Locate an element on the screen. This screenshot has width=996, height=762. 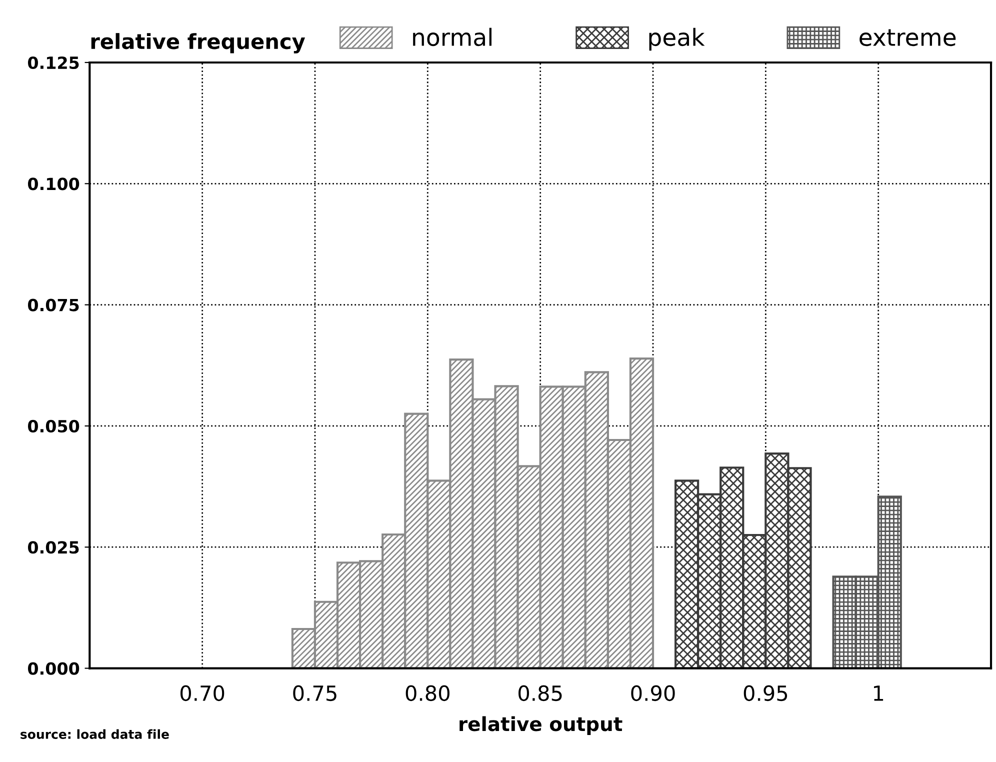
source-note: source: load data file is located at coordinates (94, 734).